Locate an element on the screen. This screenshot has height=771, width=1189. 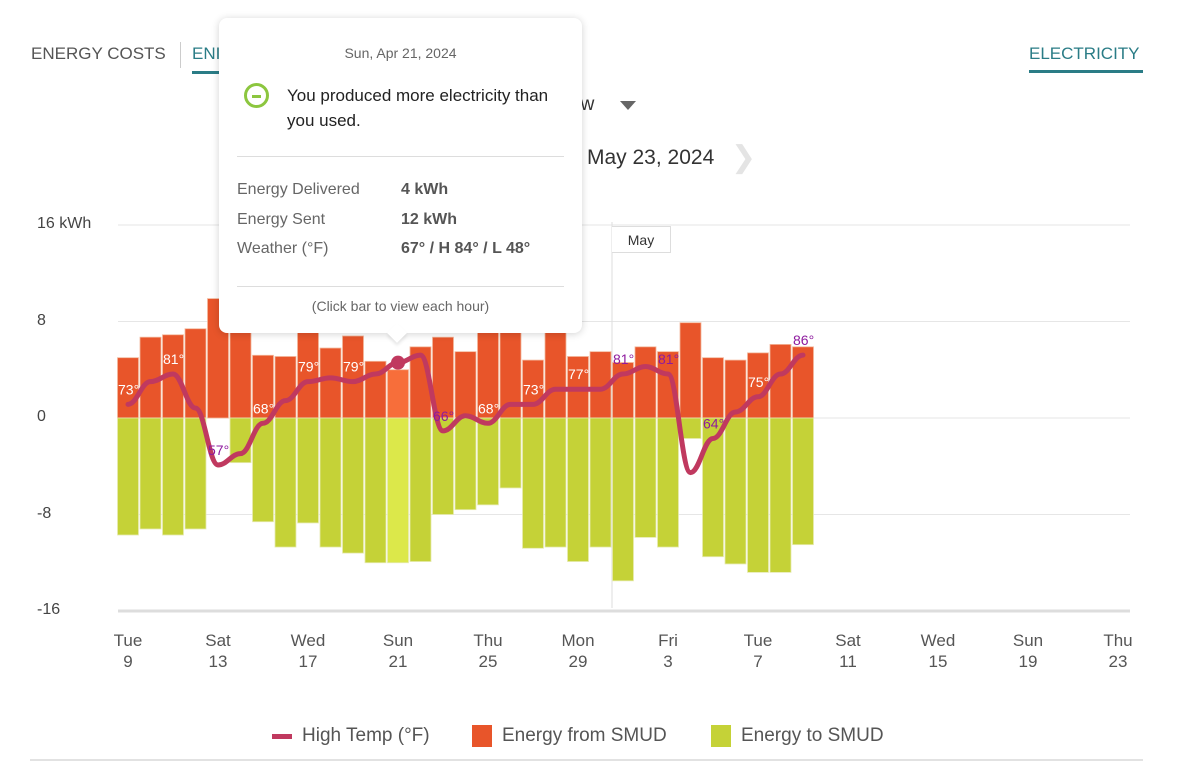
x-tick-day: 23 is located at coordinates (1118, 661).